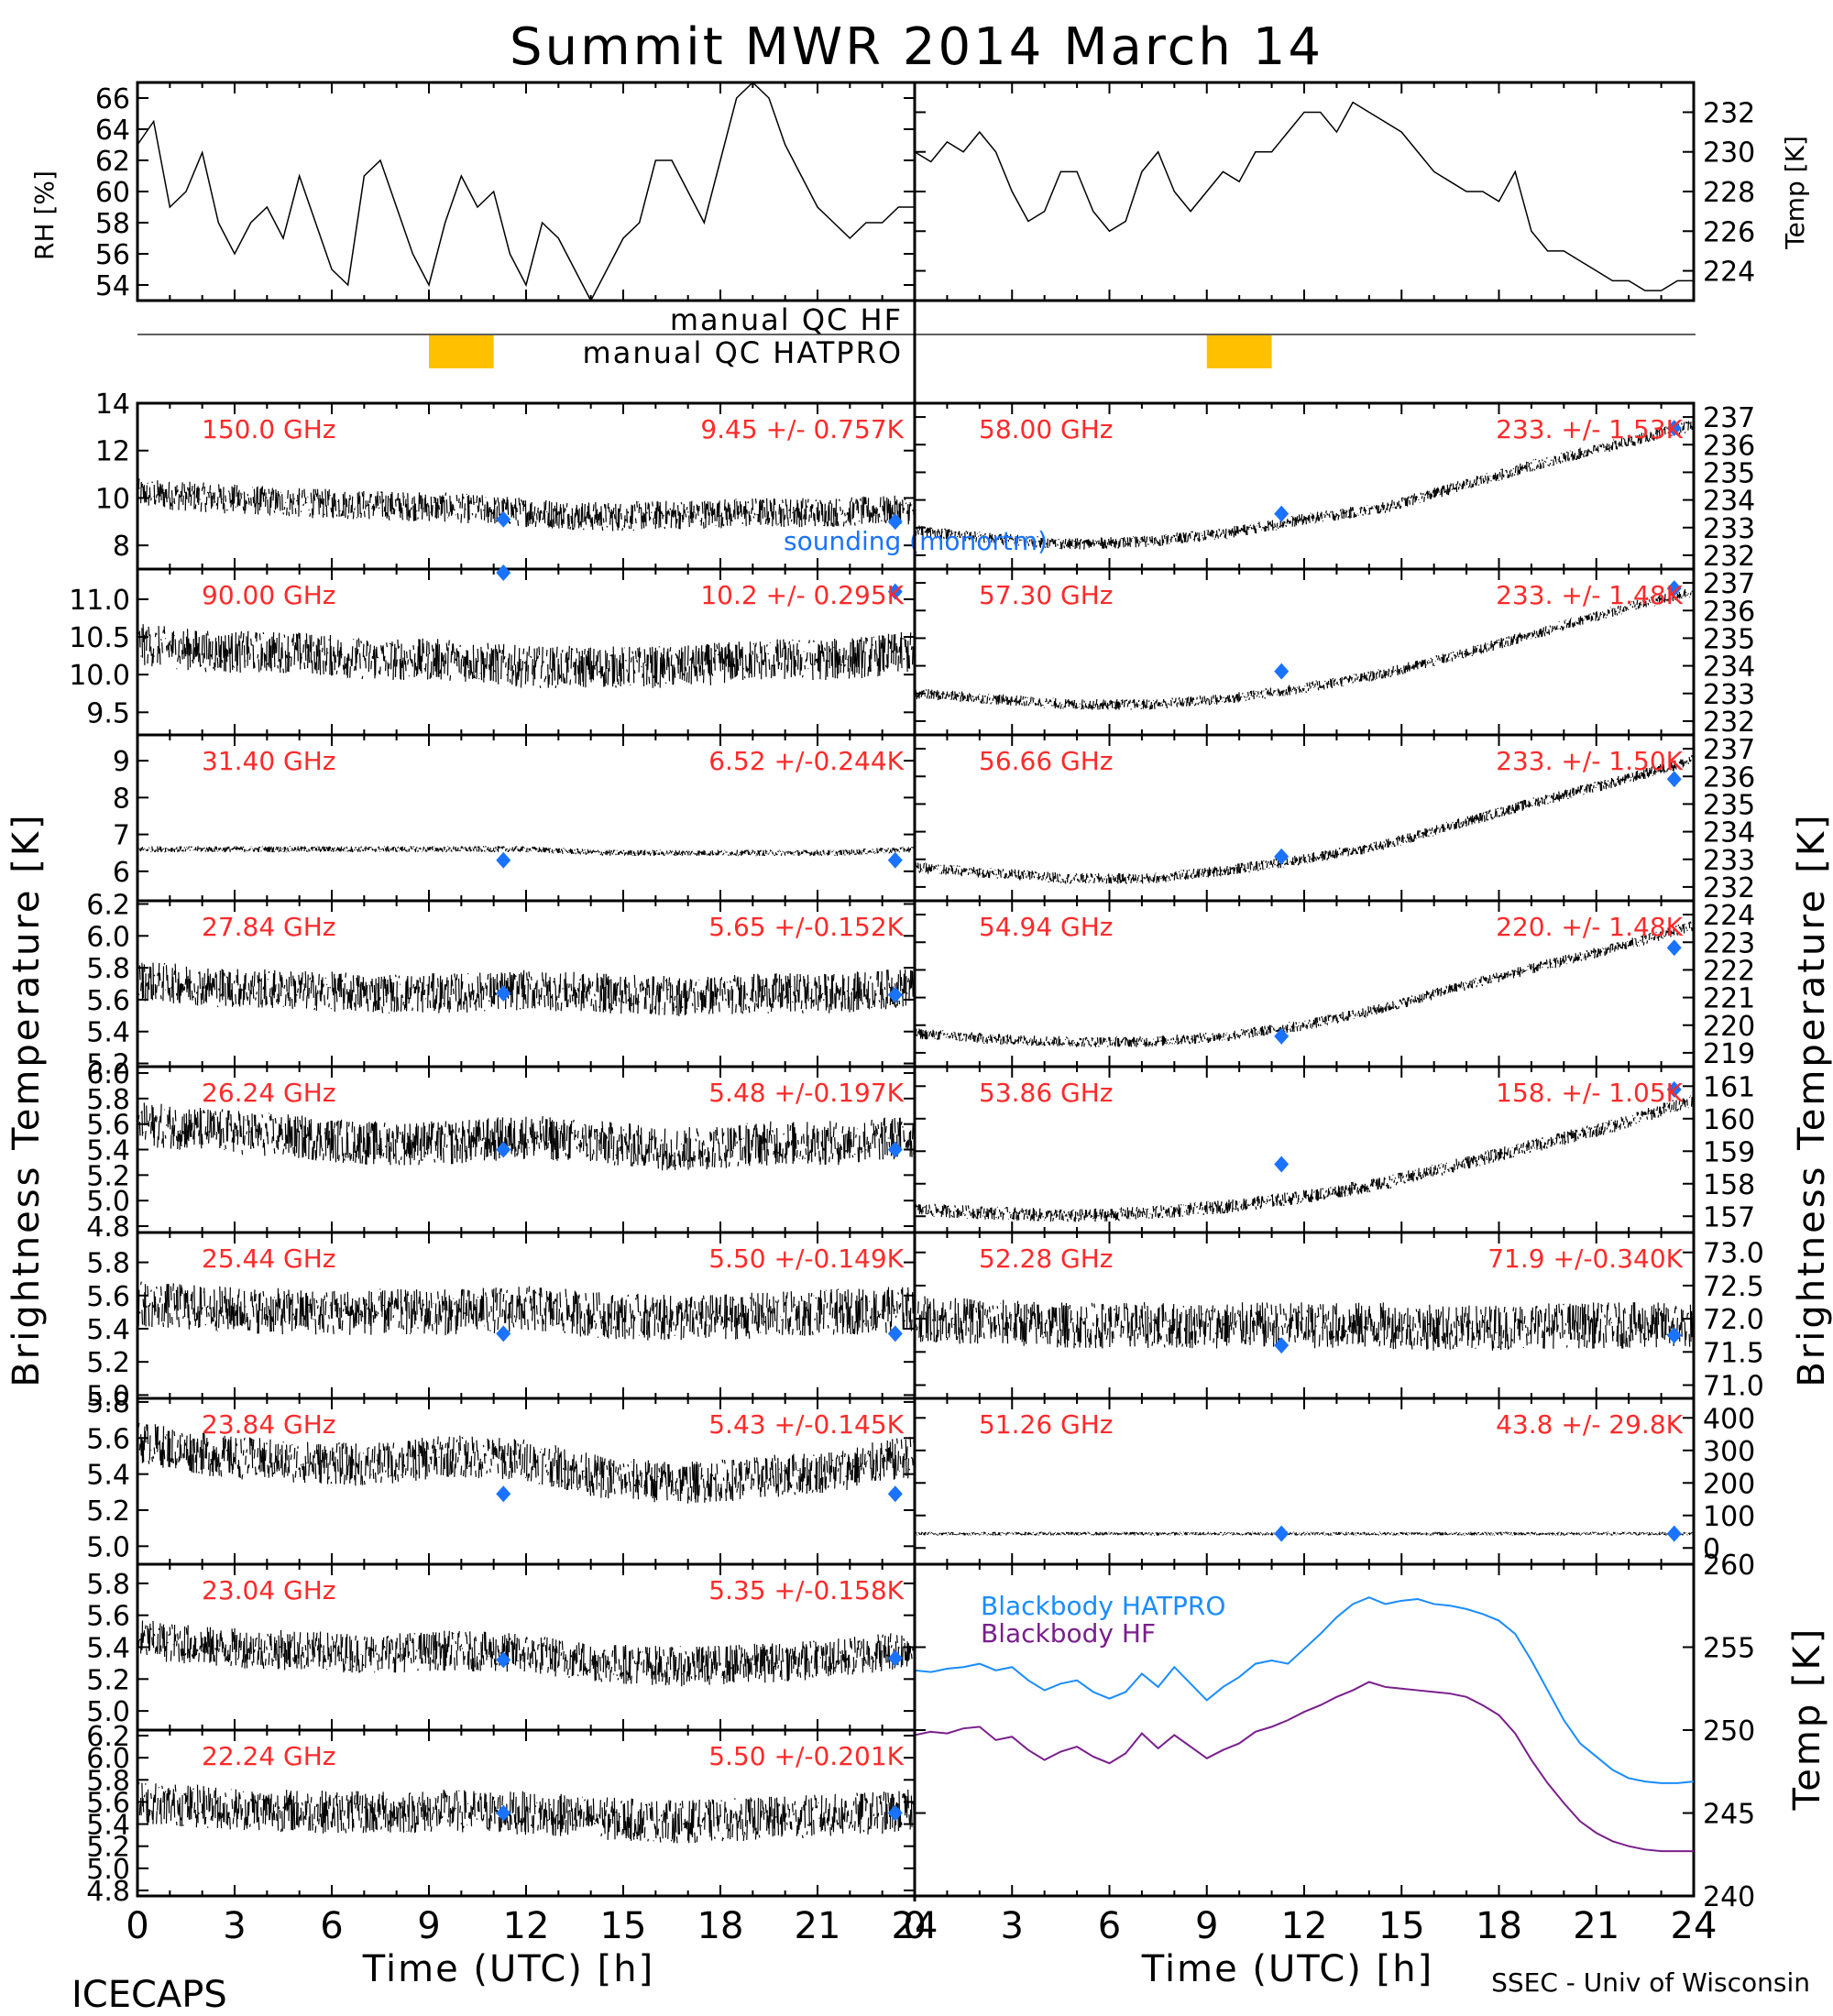  What do you see at coordinates (1239, 351) in the screenshot?
I see `qc-flag-bar` at bounding box center [1239, 351].